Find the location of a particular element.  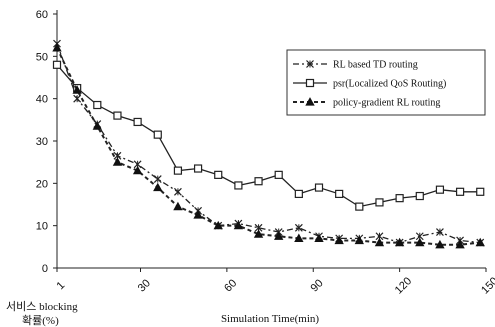

y-tick-label: 10 is located at coordinates (42, 227).